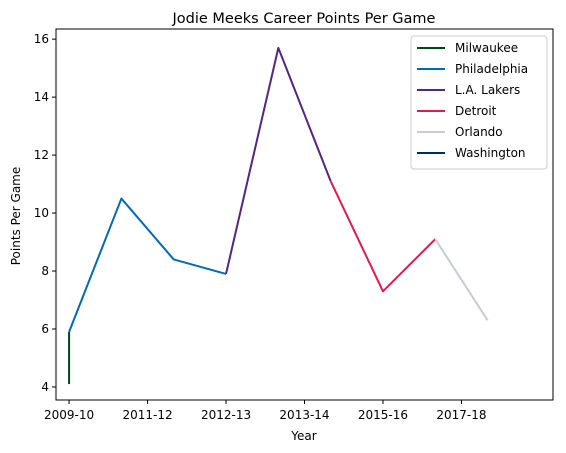 Image resolution: width=566 pixels, height=453 pixels. I want to click on y-tick-label-1: 6, so click(45, 329).